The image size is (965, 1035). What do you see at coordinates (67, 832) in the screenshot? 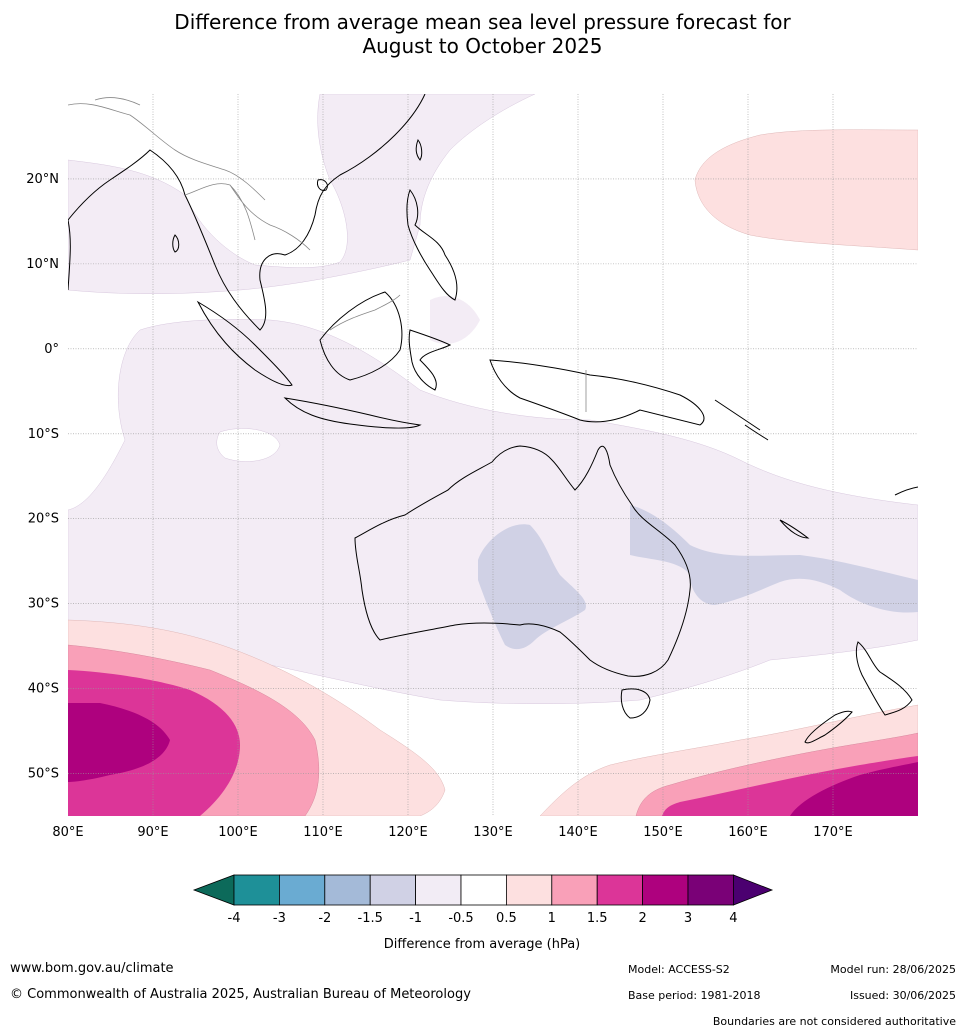
I see `longitude-label: 80°E` at bounding box center [67, 832].